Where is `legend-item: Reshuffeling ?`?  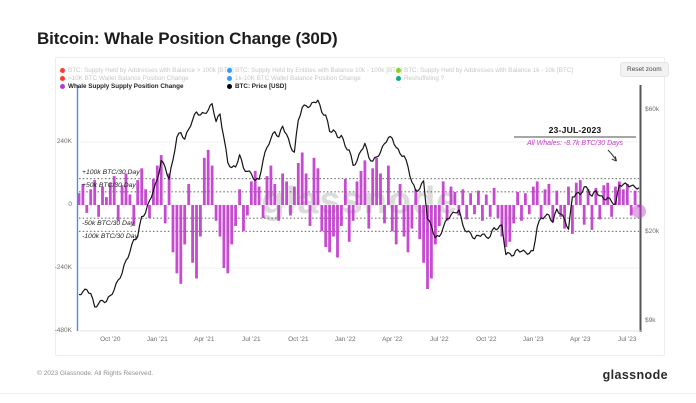 legend-item: Reshuffeling ? is located at coordinates (484, 78).